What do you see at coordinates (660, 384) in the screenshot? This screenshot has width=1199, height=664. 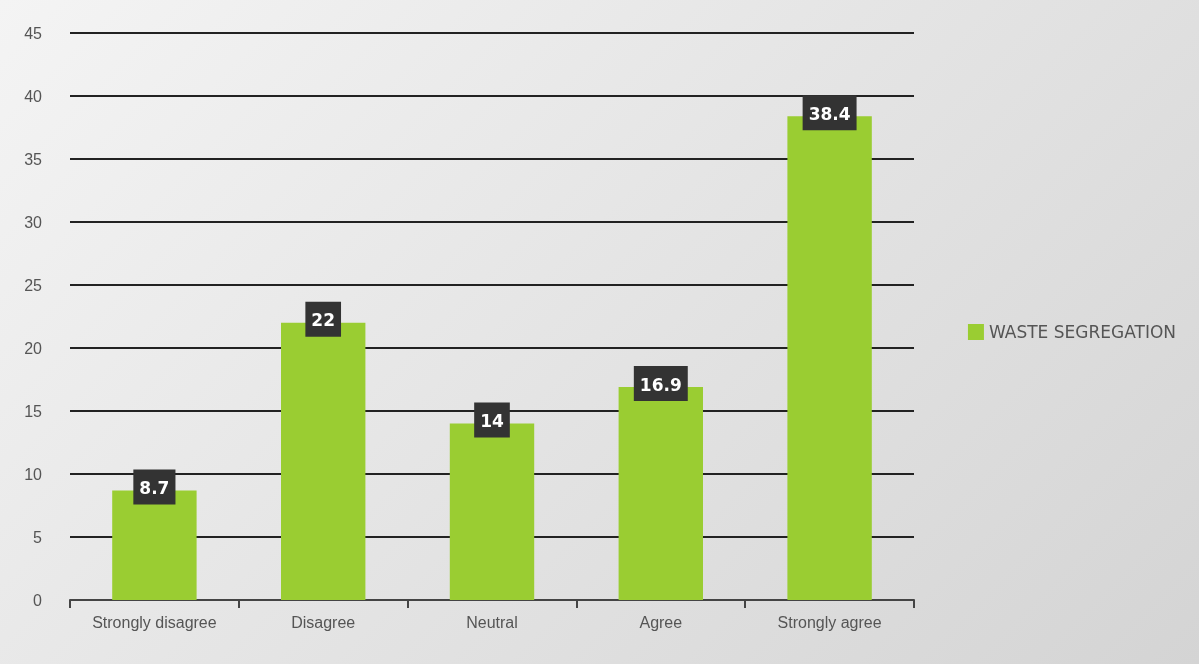 I see `data-label: 16.9` at bounding box center [660, 384].